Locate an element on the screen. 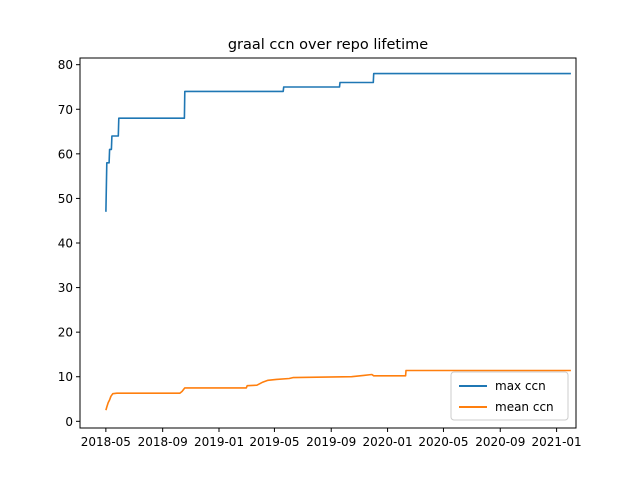 The height and width of the screenshot is (480, 640). y-tick-label: 30 is located at coordinates (65, 288).